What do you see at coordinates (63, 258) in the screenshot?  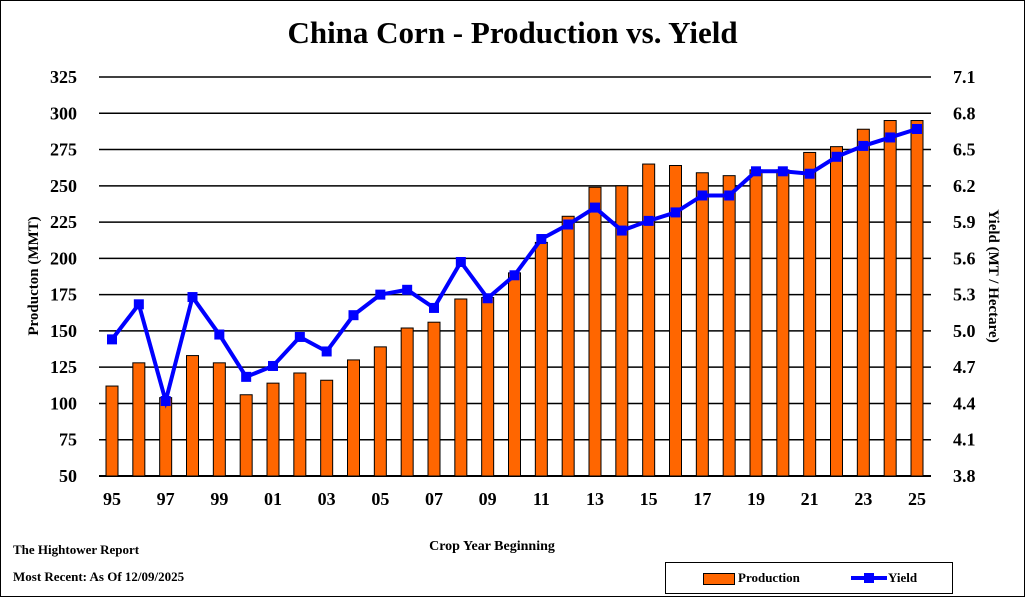 I see `y-left-tick-label: 200` at bounding box center [63, 258].